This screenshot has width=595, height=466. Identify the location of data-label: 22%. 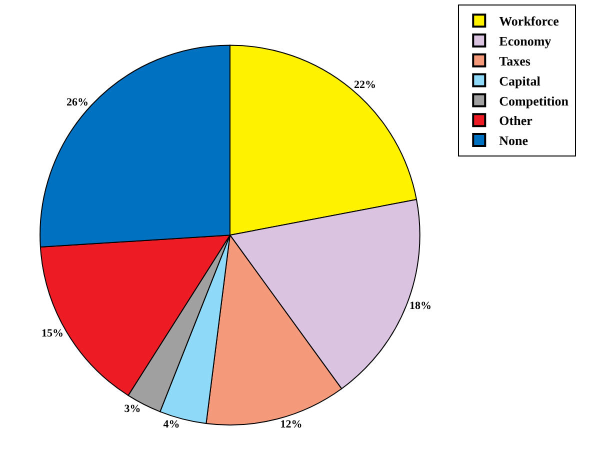
(365, 85).